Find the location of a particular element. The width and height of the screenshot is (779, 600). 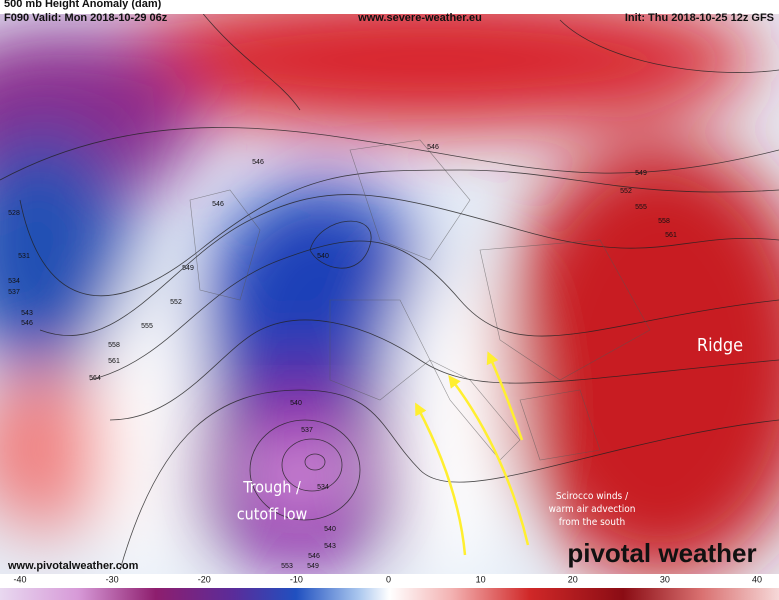

scirocco-label: Scirocco winds / is located at coordinates (592, 496).